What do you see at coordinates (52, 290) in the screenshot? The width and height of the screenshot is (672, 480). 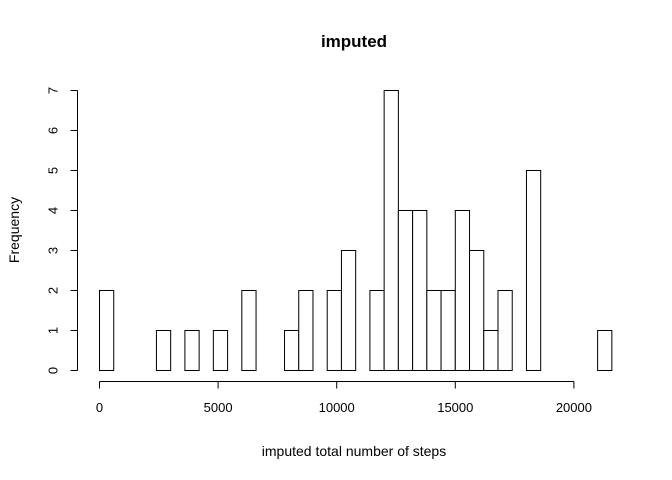 I see `y-tick-label: 2` at bounding box center [52, 290].